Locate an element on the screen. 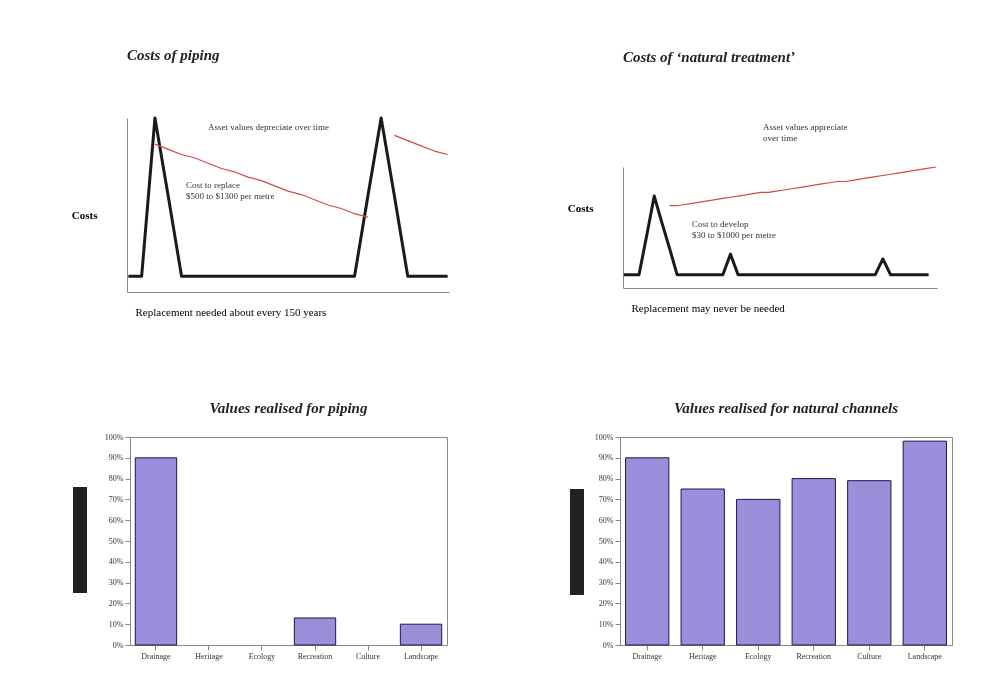  annotation: Cost to develop $30 to $1000 per metre is located at coordinates (734, 230).